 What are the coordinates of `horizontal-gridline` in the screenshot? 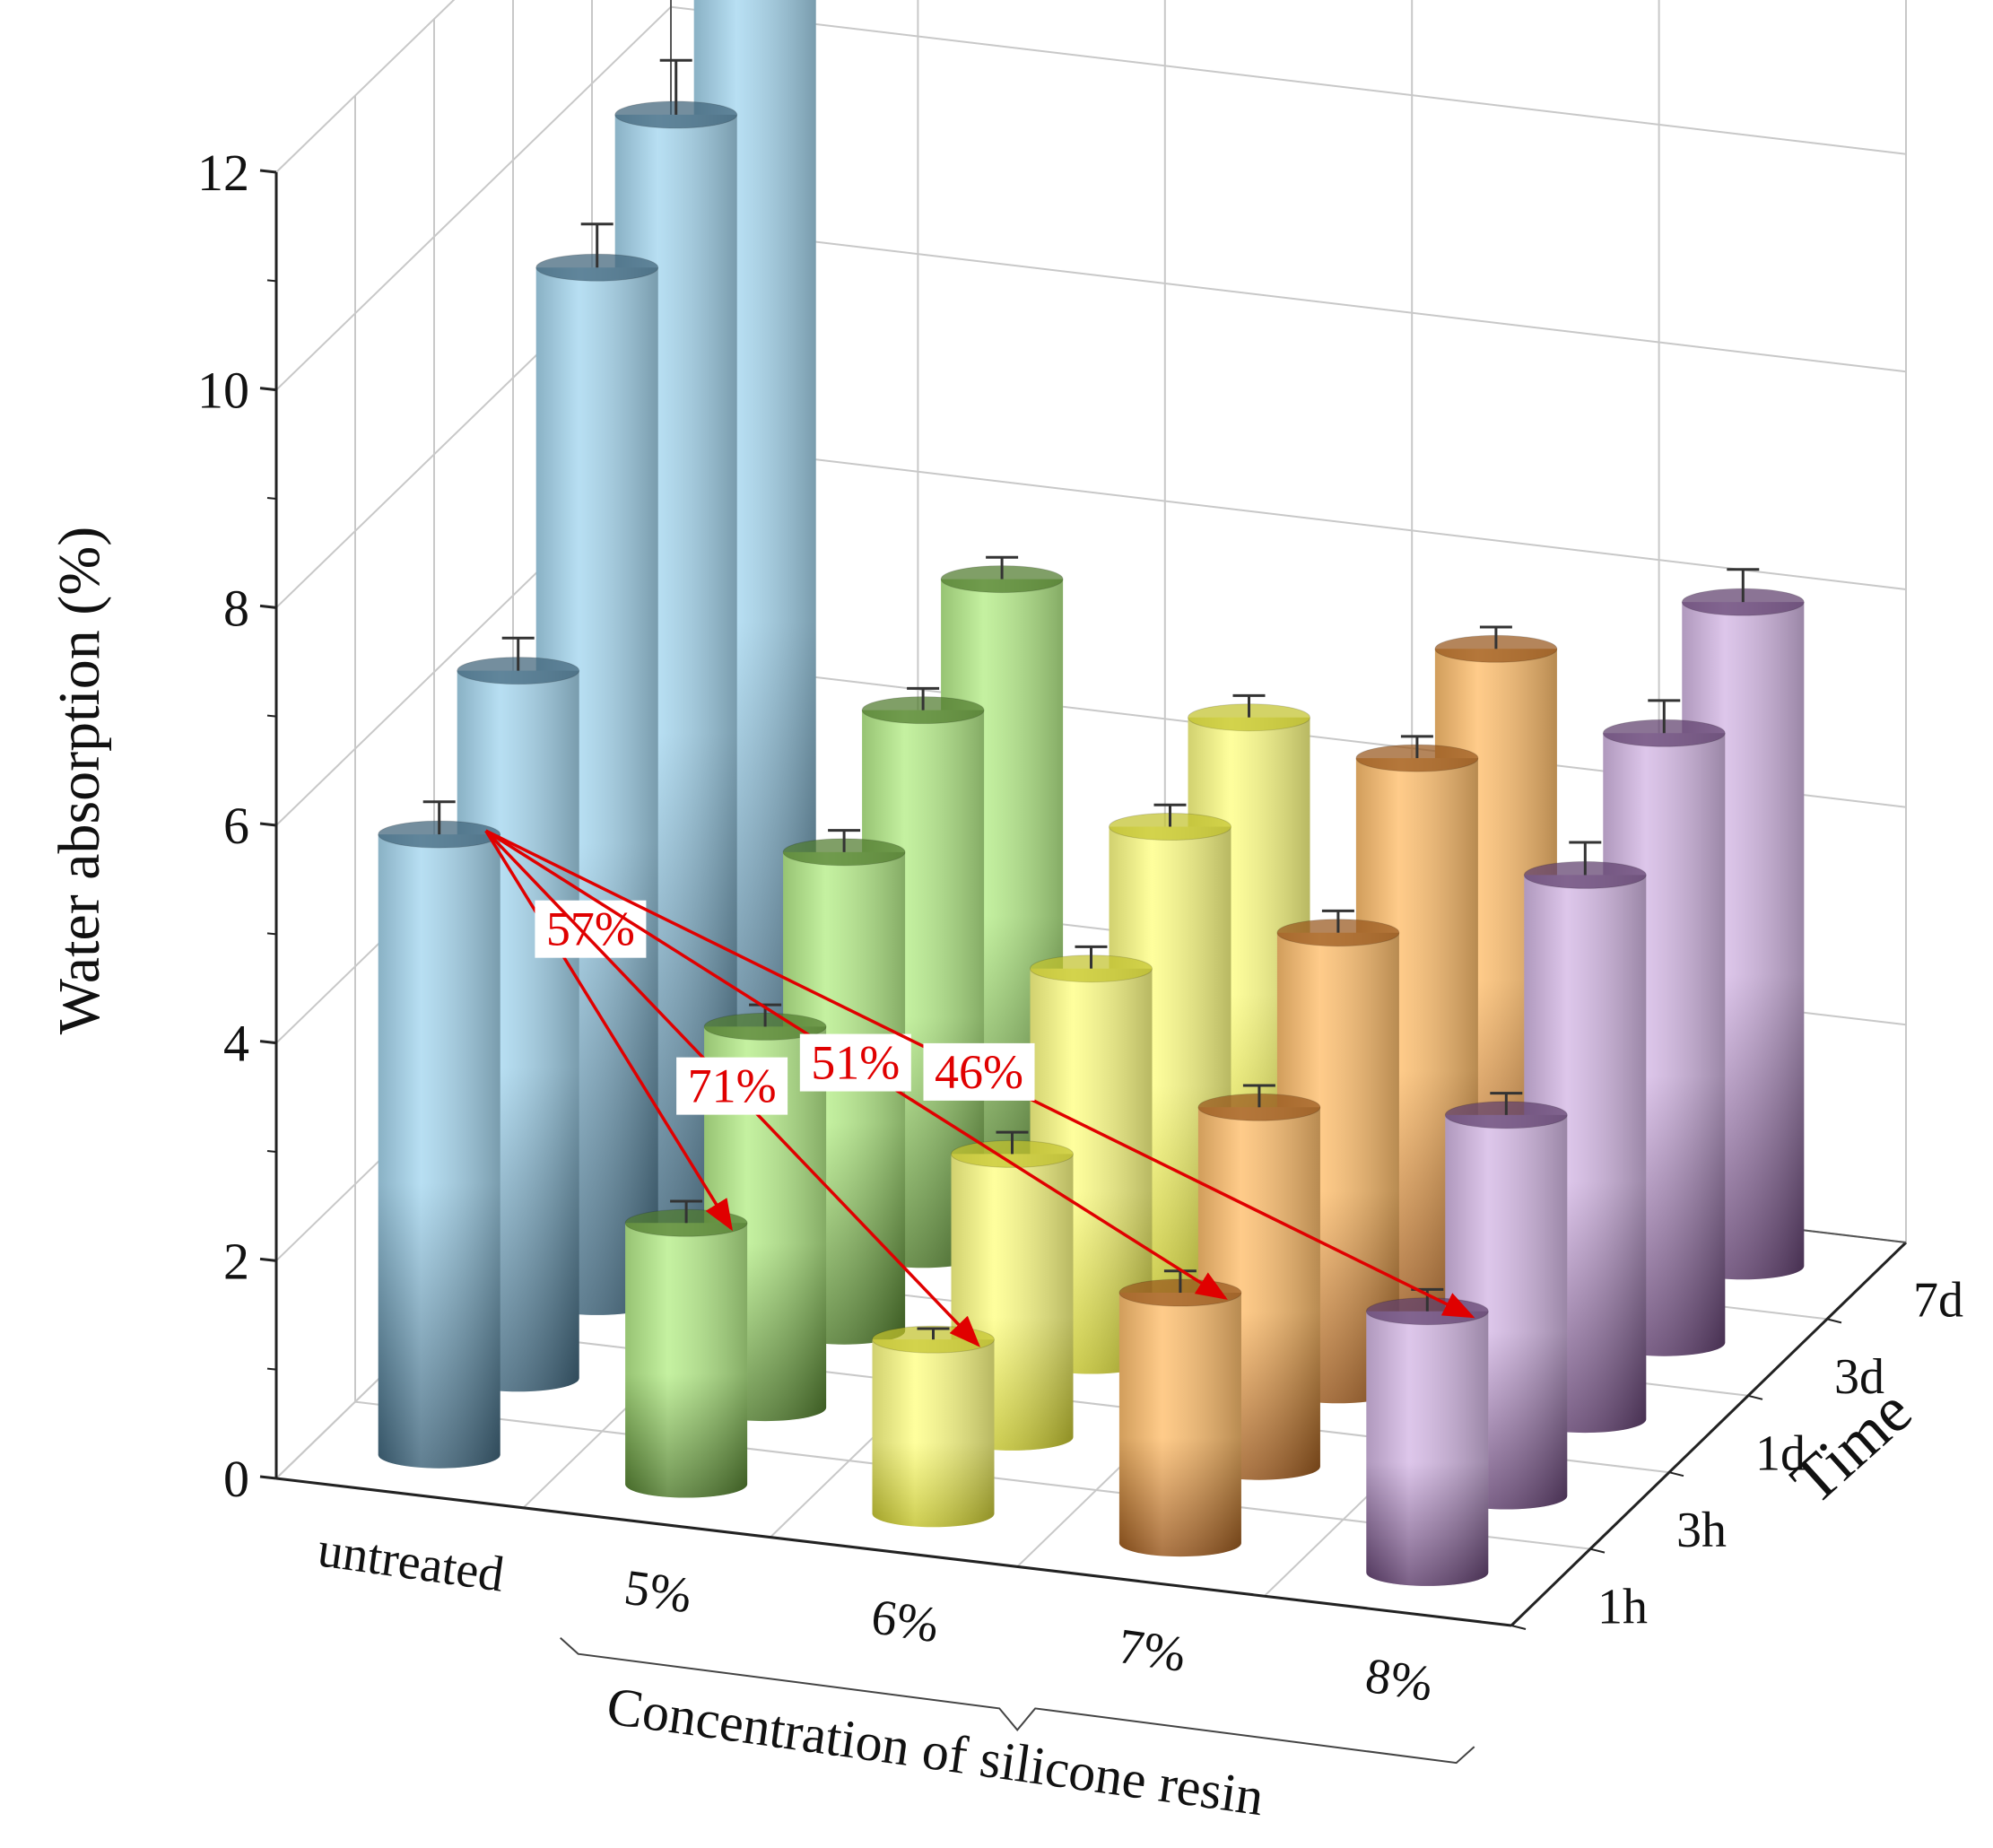 It's located at (365, 87).